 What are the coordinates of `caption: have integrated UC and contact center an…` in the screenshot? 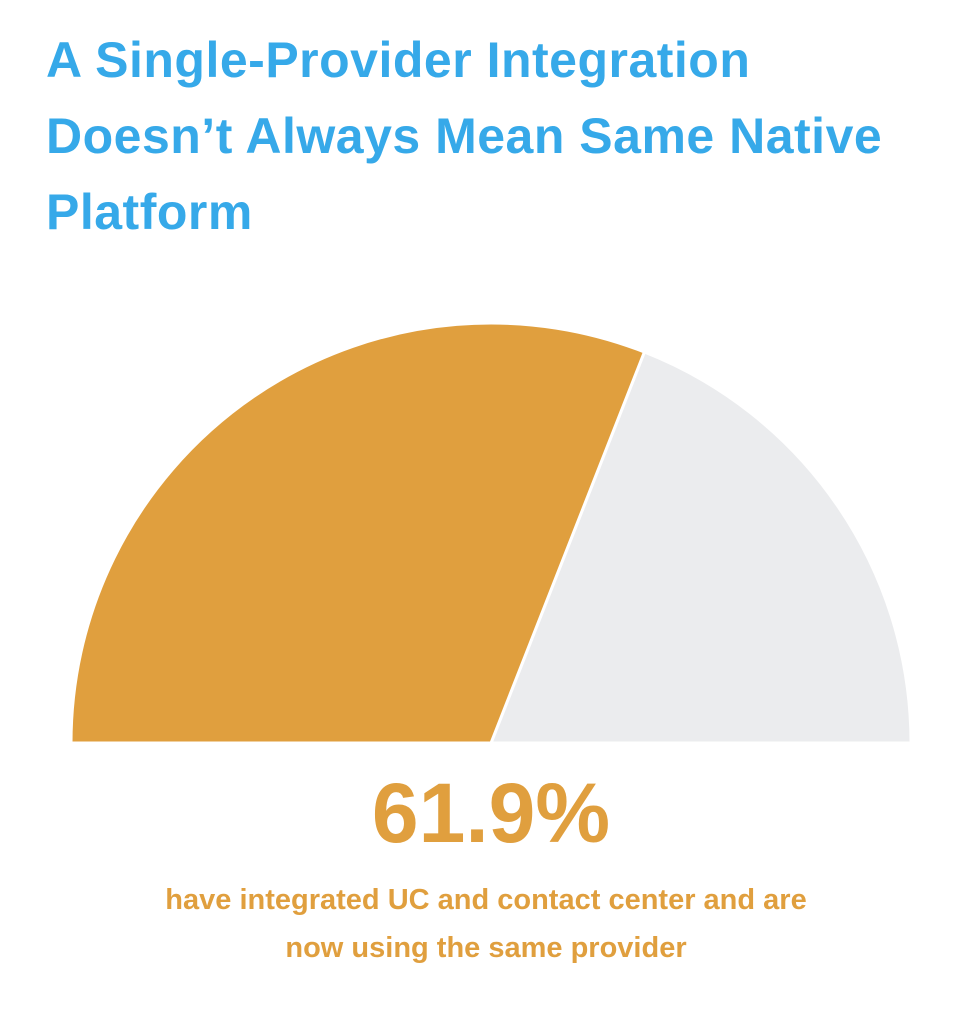 It's located at (486, 924).